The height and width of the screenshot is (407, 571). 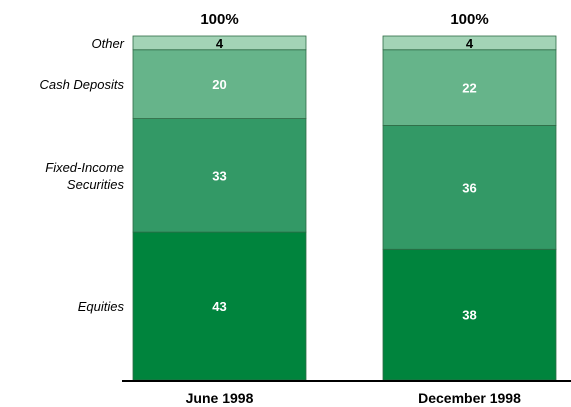 I want to click on data-label-fixed-income-securities-june-1998: 33, so click(x=219, y=175).